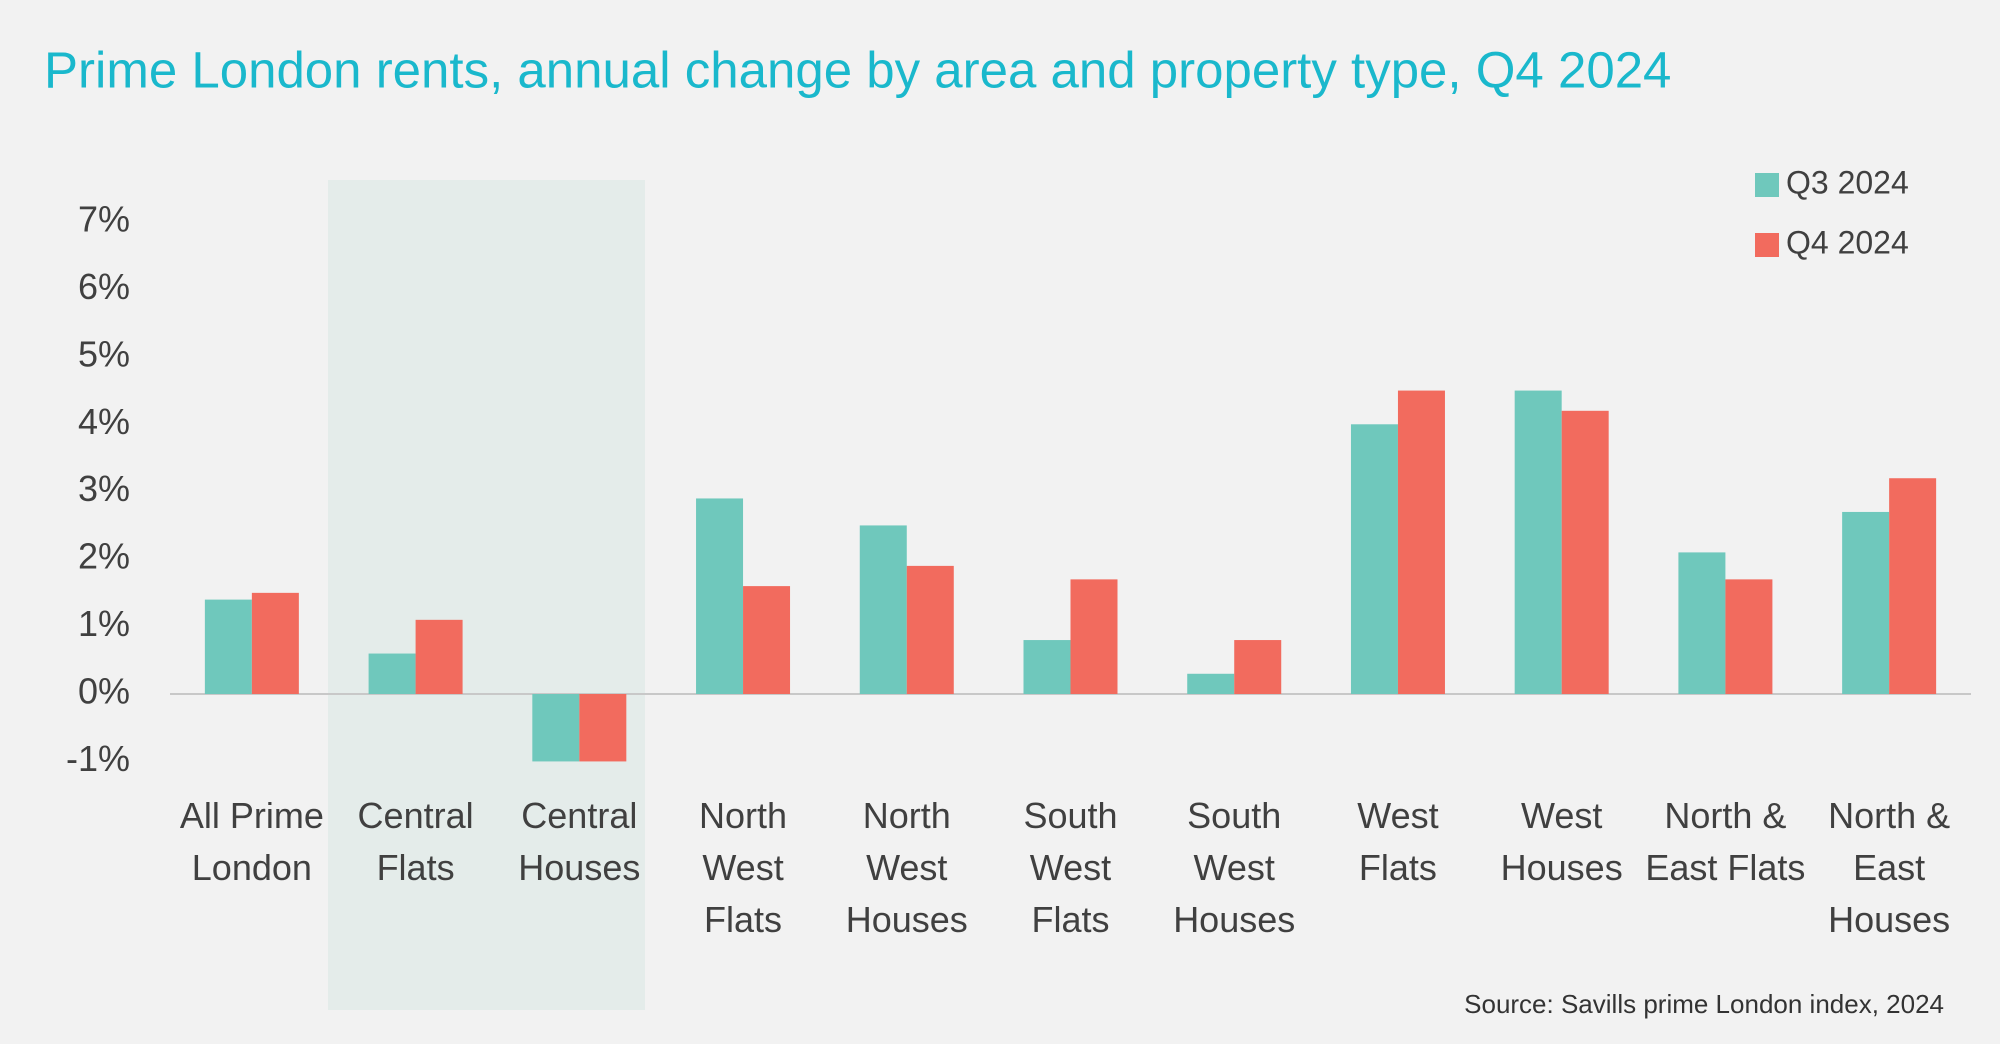  What do you see at coordinates (743, 867) in the screenshot?
I see `x-tick-label: North West Flats` at bounding box center [743, 867].